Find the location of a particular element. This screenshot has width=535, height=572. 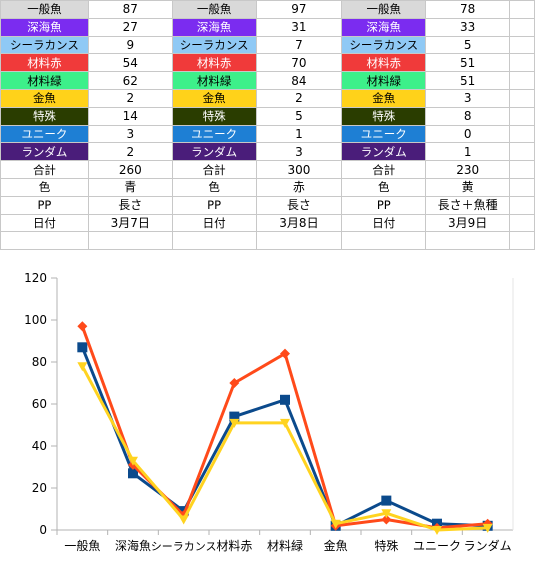

value-cell: 青 is located at coordinates (130, 187).